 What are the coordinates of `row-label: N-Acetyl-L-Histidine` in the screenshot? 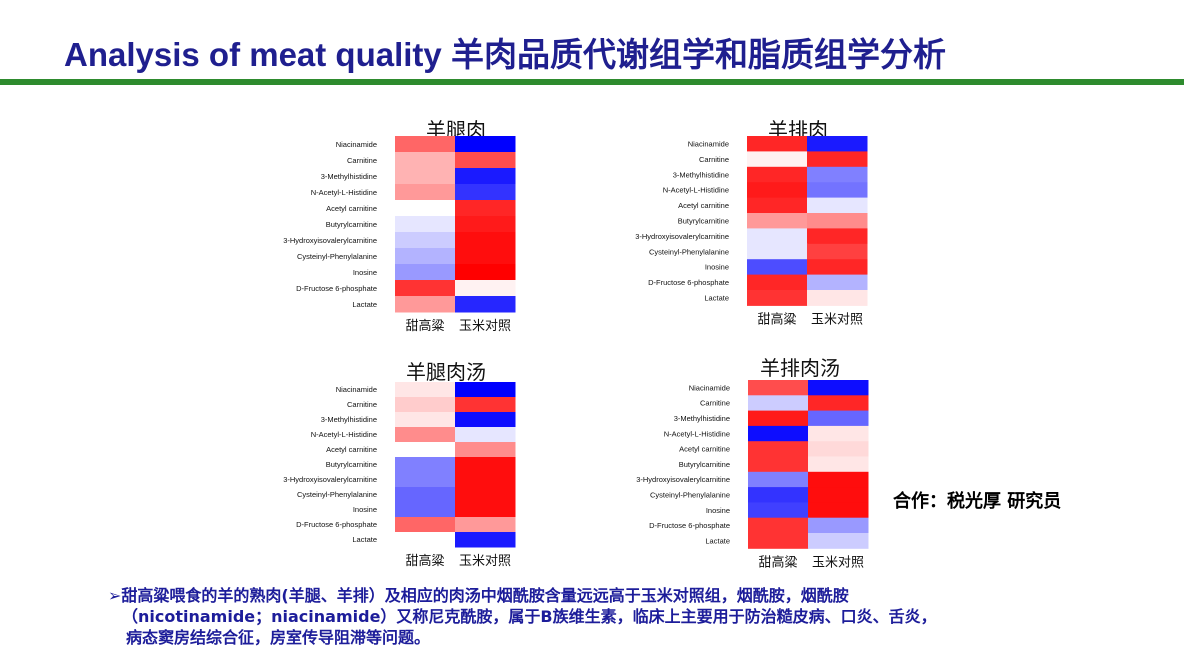 It's located at (697, 433).